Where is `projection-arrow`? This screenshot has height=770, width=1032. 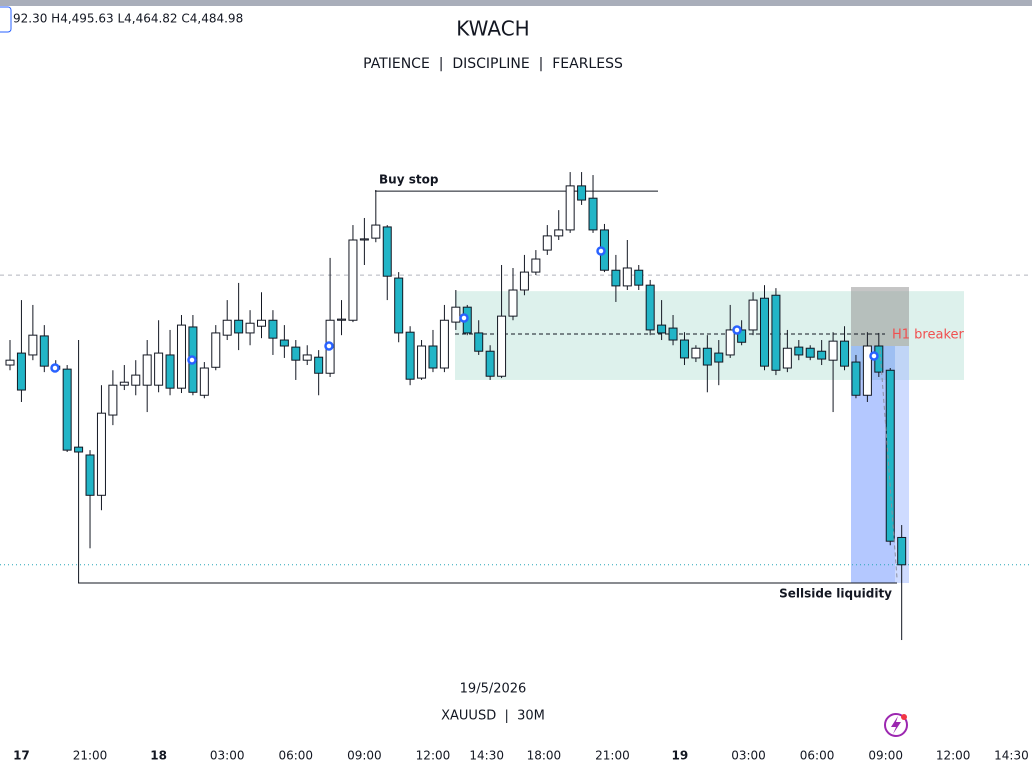 projection-arrow is located at coordinates (888, 464).